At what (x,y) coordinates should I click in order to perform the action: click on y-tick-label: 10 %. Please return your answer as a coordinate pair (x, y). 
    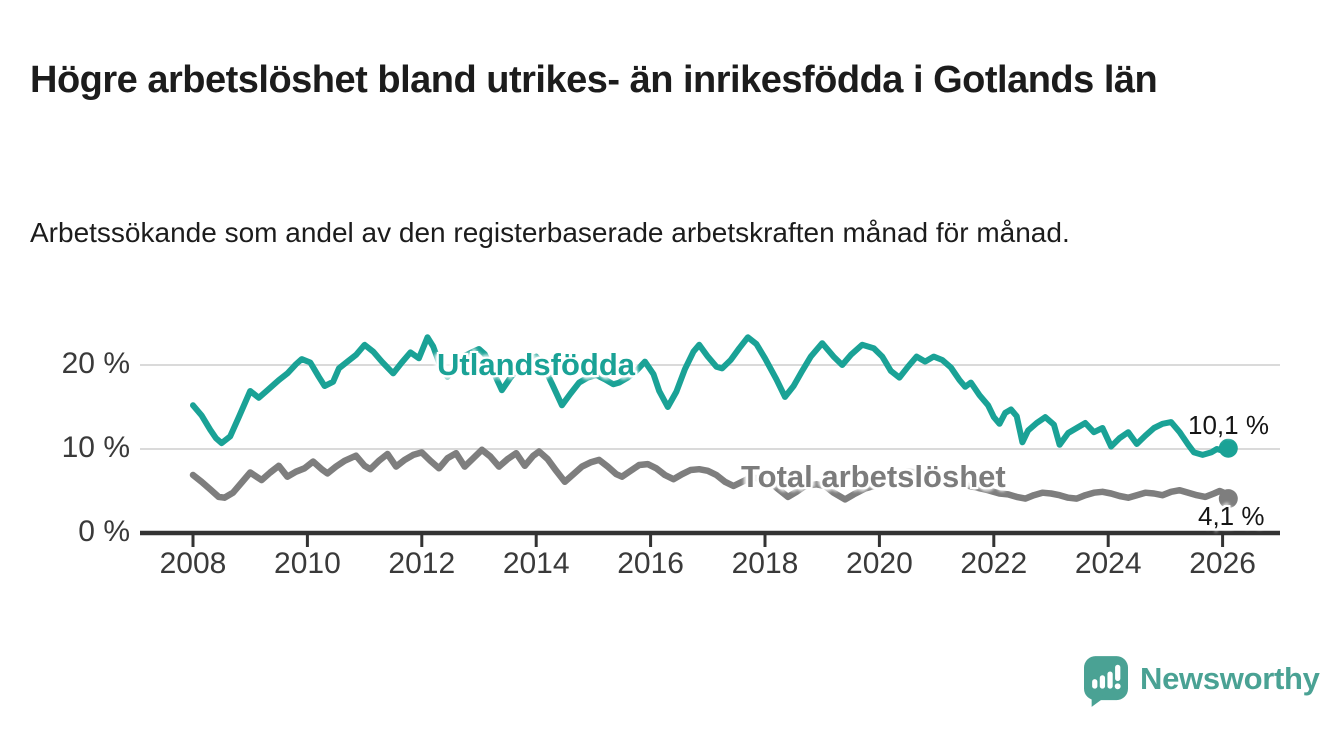
    Looking at the image, I should click on (95, 447).